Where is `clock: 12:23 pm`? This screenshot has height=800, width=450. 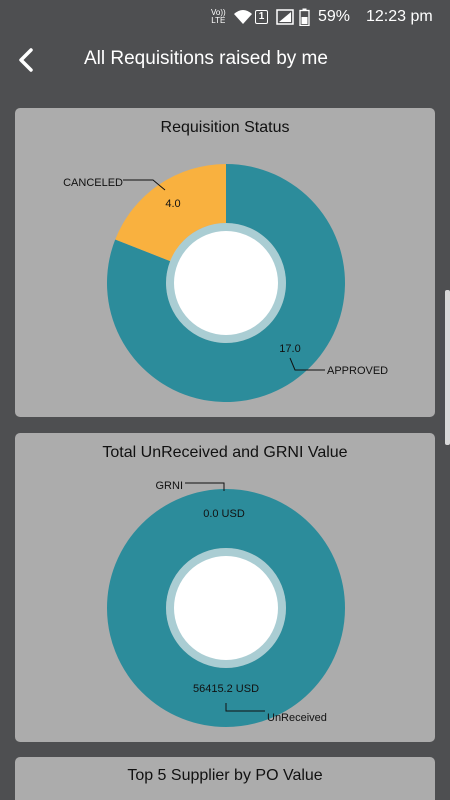
clock: 12:23 pm is located at coordinates (399, 16).